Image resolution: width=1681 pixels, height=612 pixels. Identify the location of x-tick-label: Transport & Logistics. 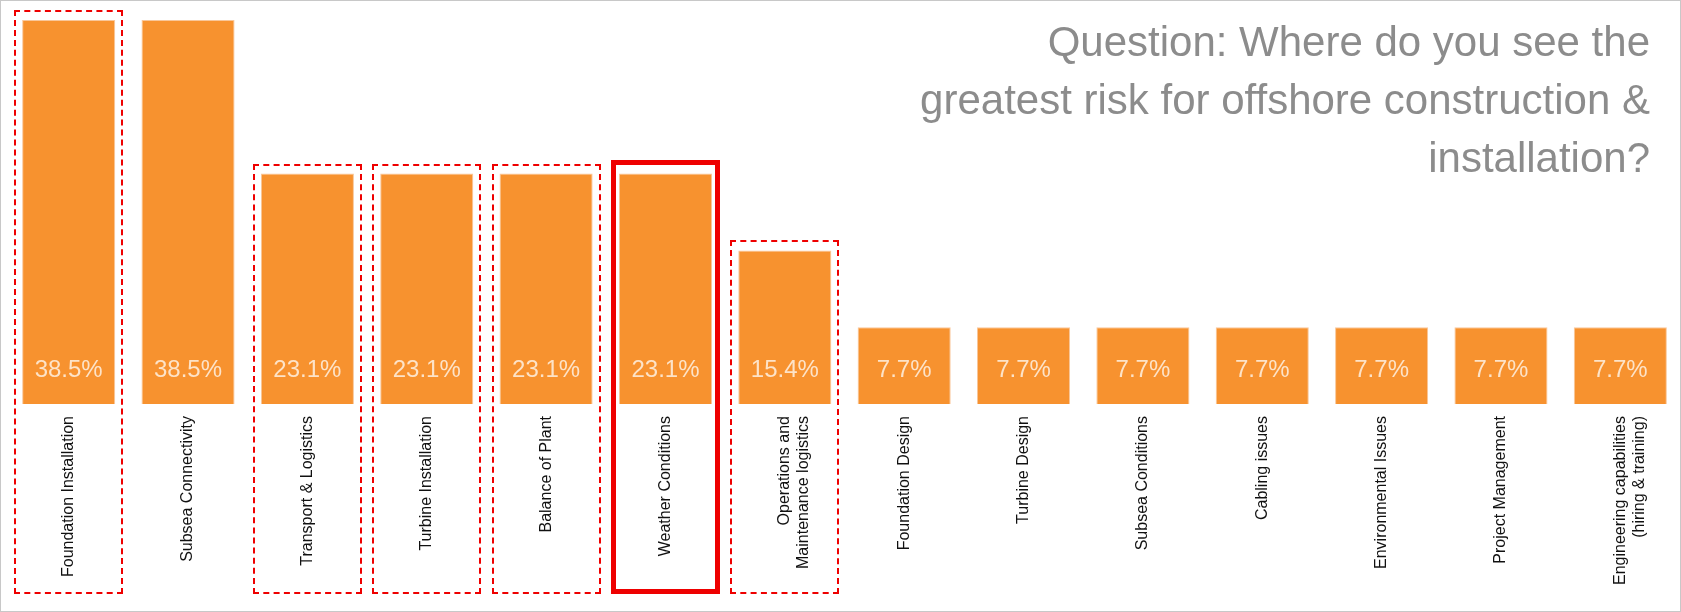
(306, 491).